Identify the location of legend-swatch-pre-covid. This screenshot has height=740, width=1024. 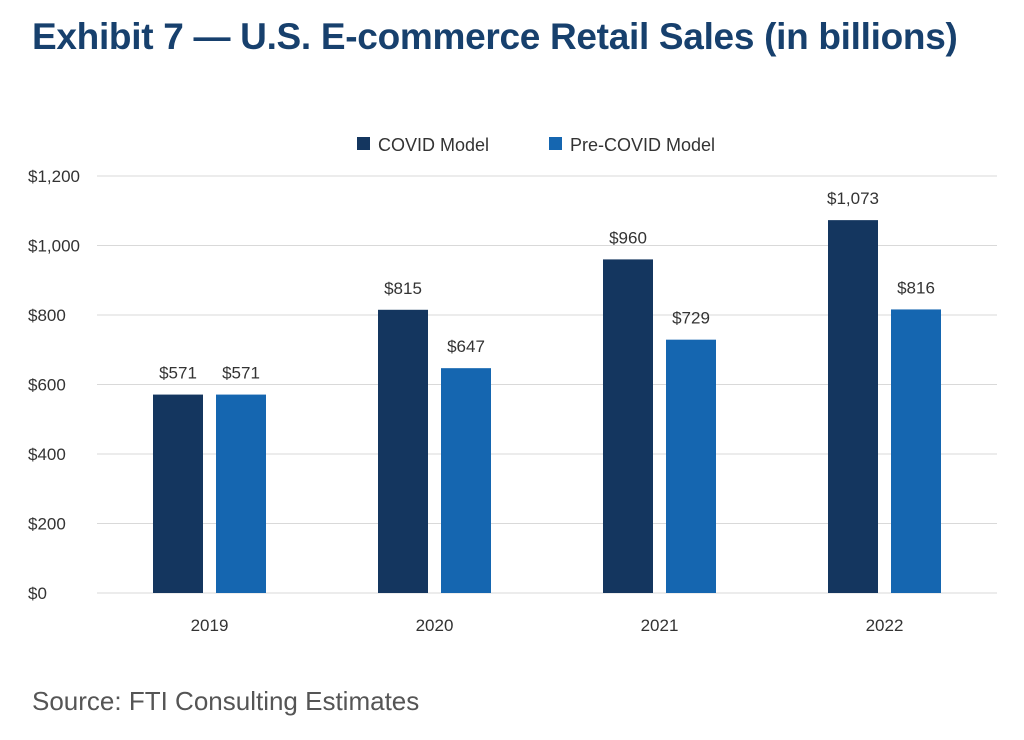
(555, 143).